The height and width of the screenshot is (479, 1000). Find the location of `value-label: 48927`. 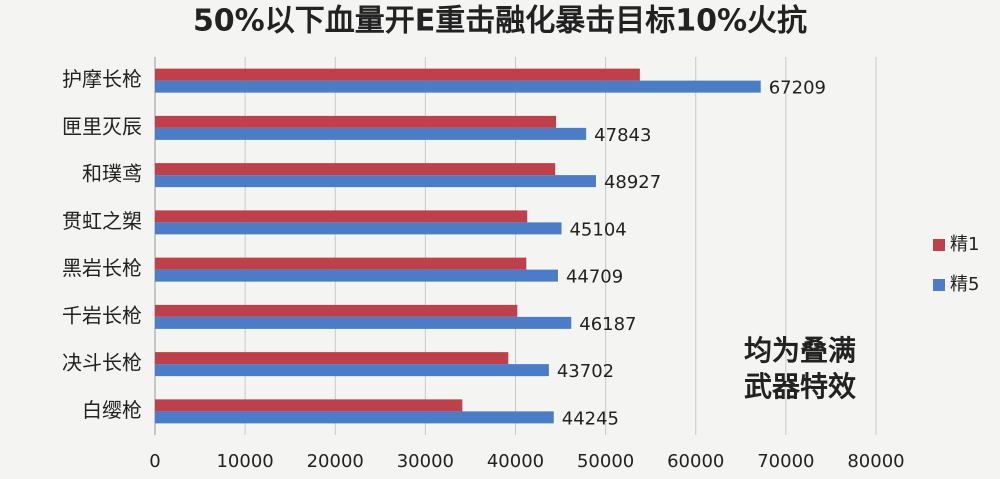

value-label: 48927 is located at coordinates (632, 182).